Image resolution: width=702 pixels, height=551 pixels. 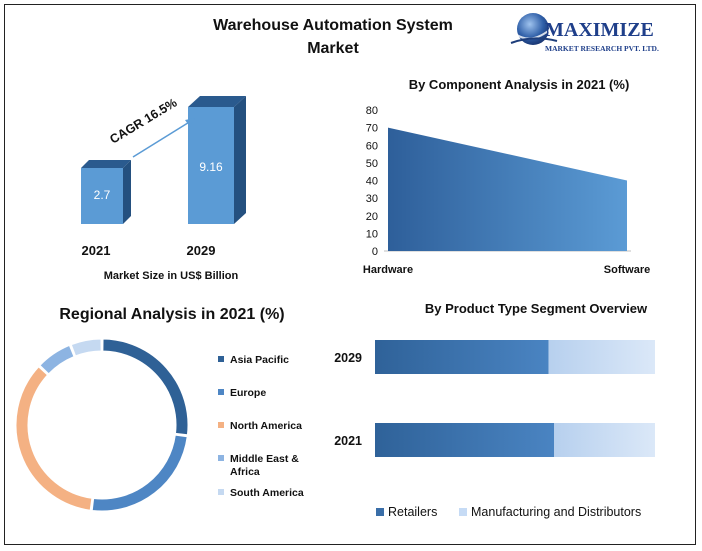 What do you see at coordinates (171, 276) in the screenshot?
I see `market-size-caption: Market Size in US$ Billion` at bounding box center [171, 276].